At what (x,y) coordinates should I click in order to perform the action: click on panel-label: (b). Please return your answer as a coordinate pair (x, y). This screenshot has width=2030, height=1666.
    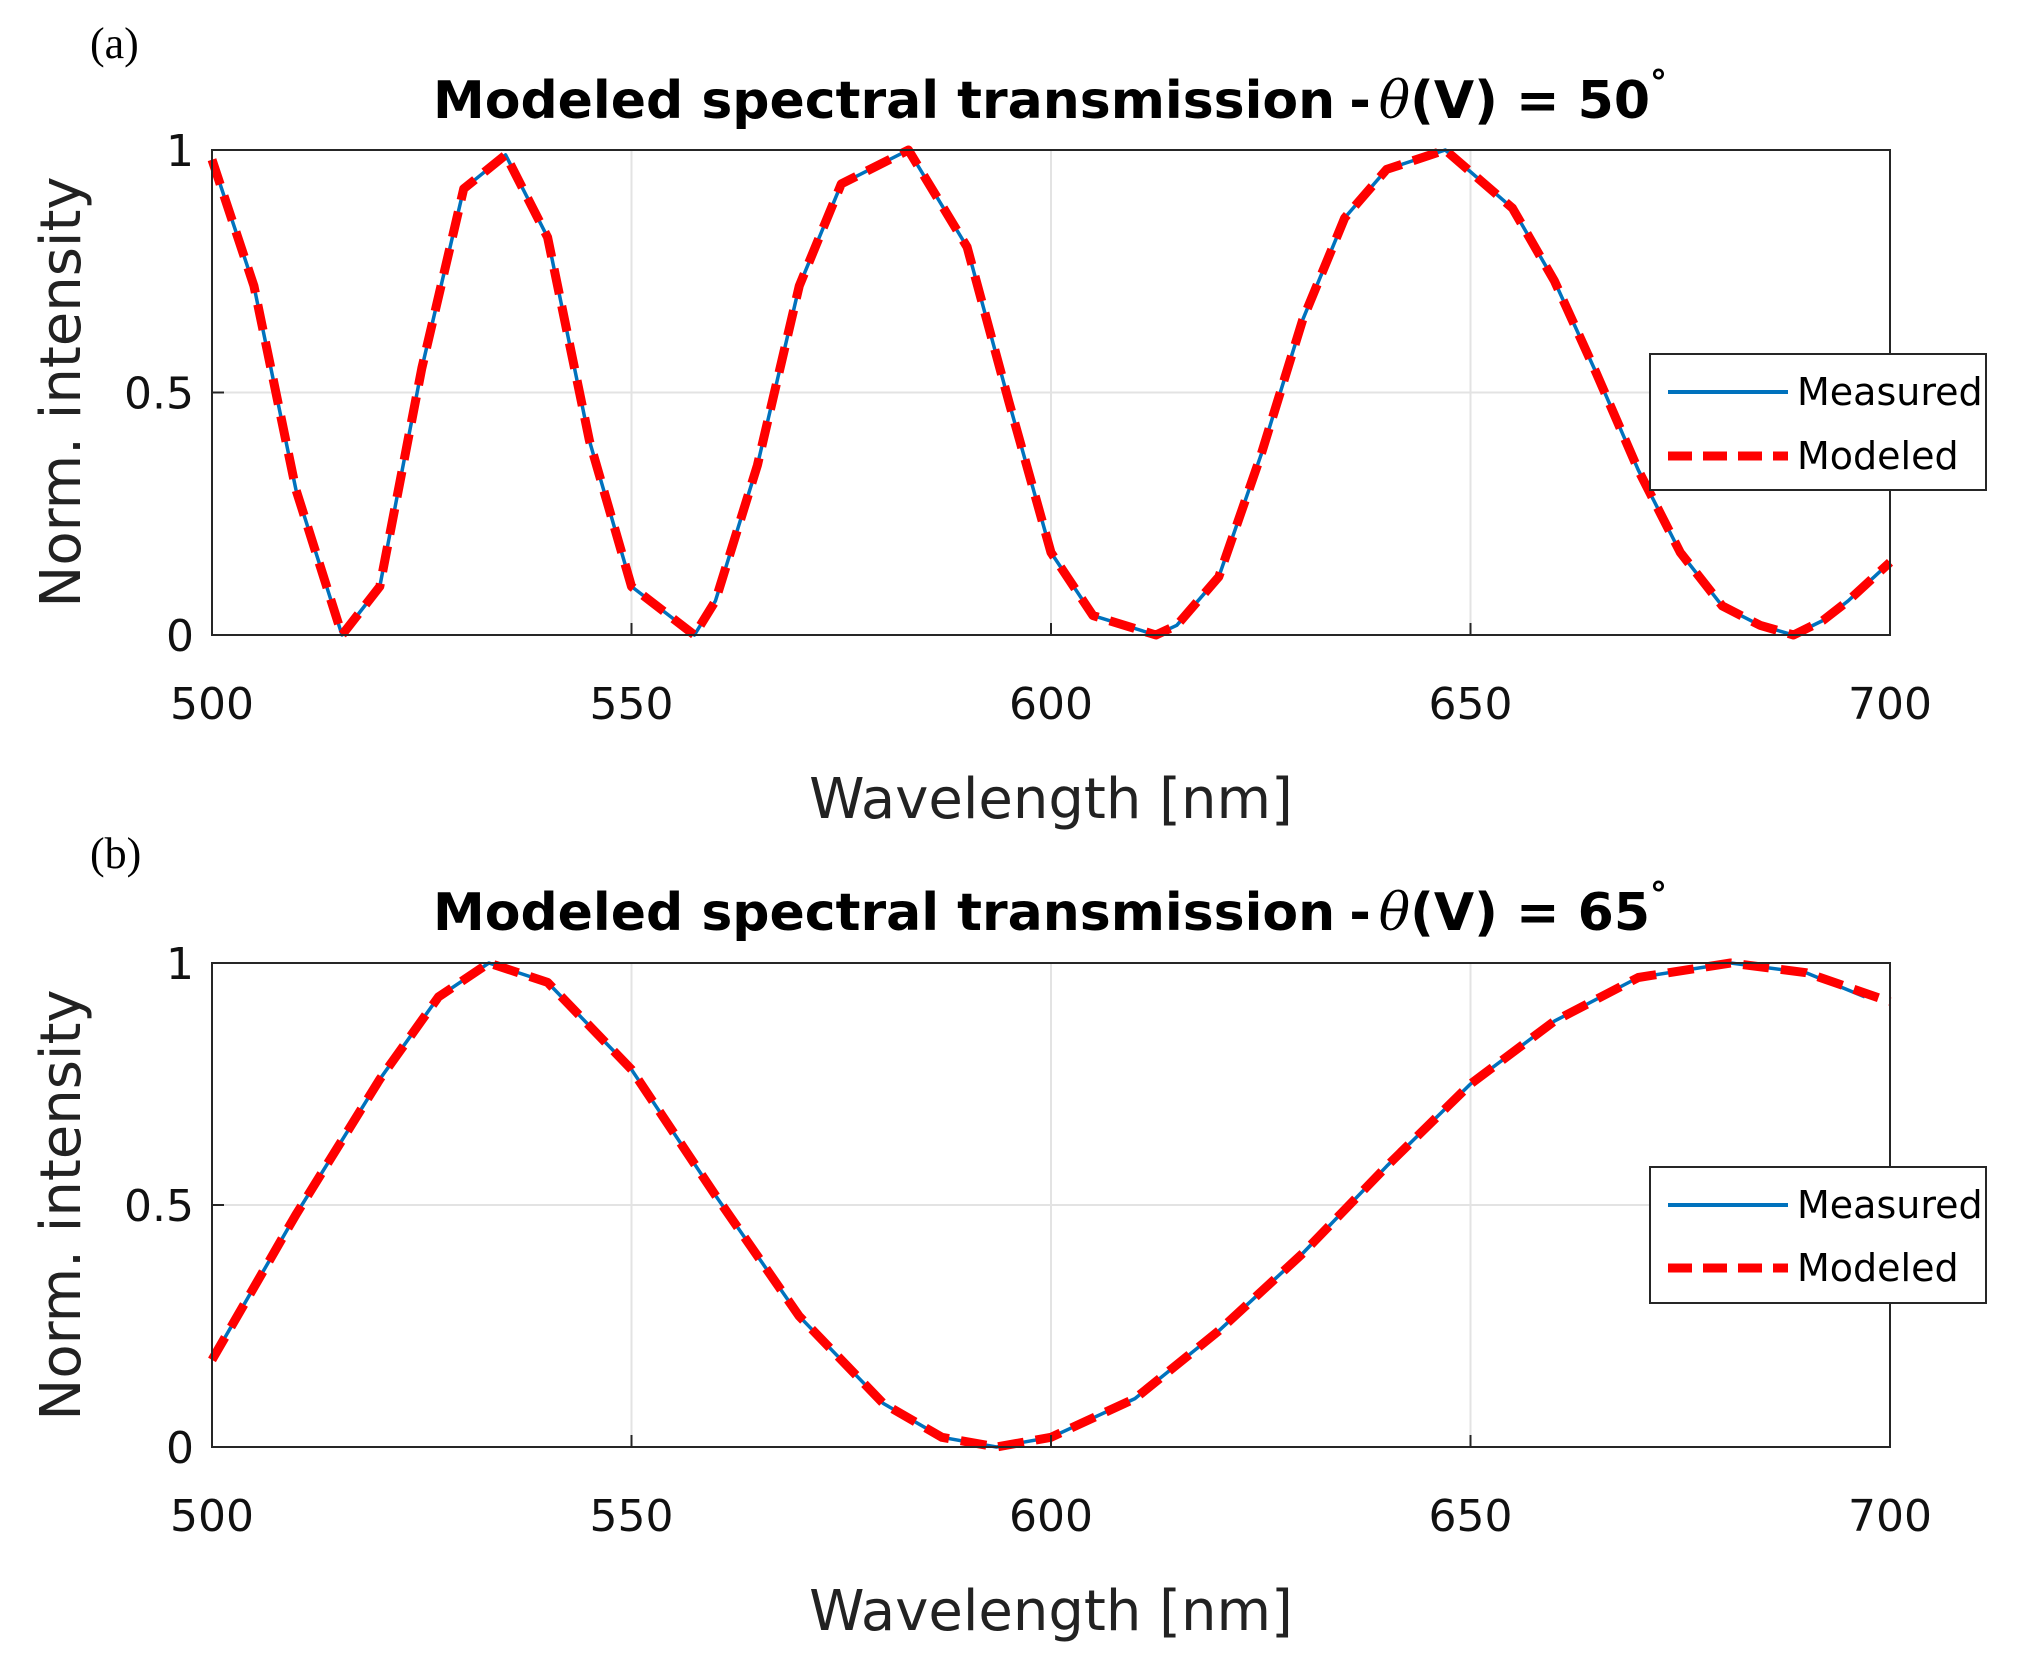
    Looking at the image, I should click on (115, 853).